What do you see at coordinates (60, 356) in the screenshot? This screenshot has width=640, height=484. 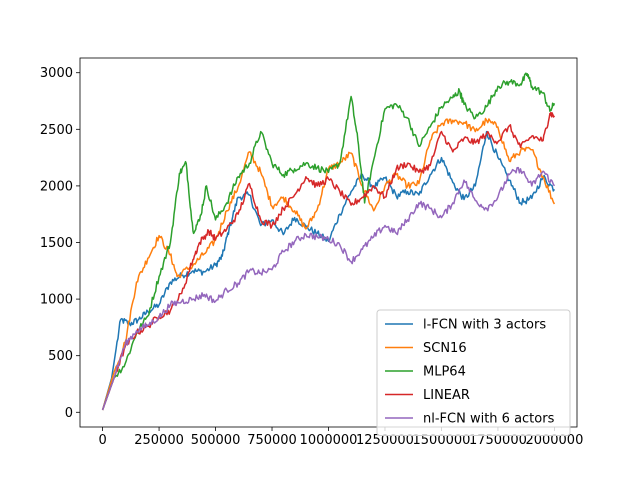 I see `y-tick-label: 500` at bounding box center [60, 356].